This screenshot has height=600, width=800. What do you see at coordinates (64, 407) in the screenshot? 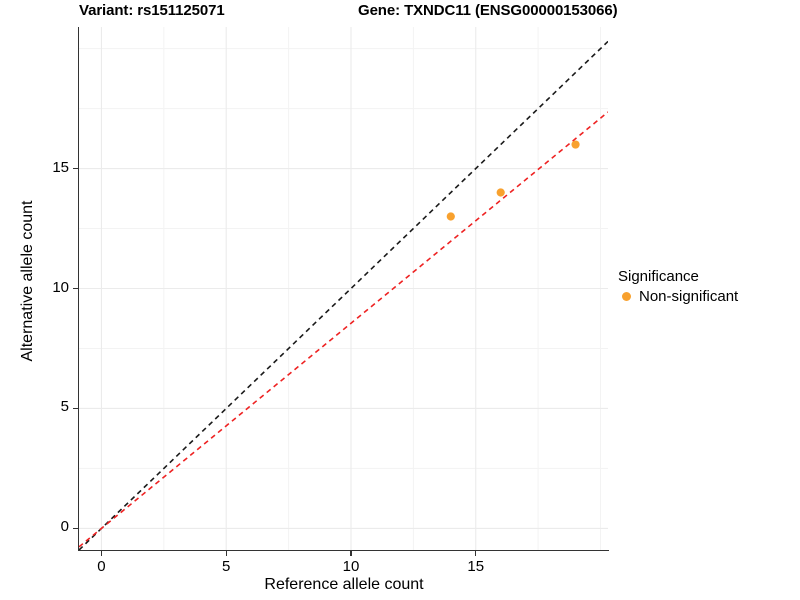
I see `y-tick-label: 5` at bounding box center [64, 407].